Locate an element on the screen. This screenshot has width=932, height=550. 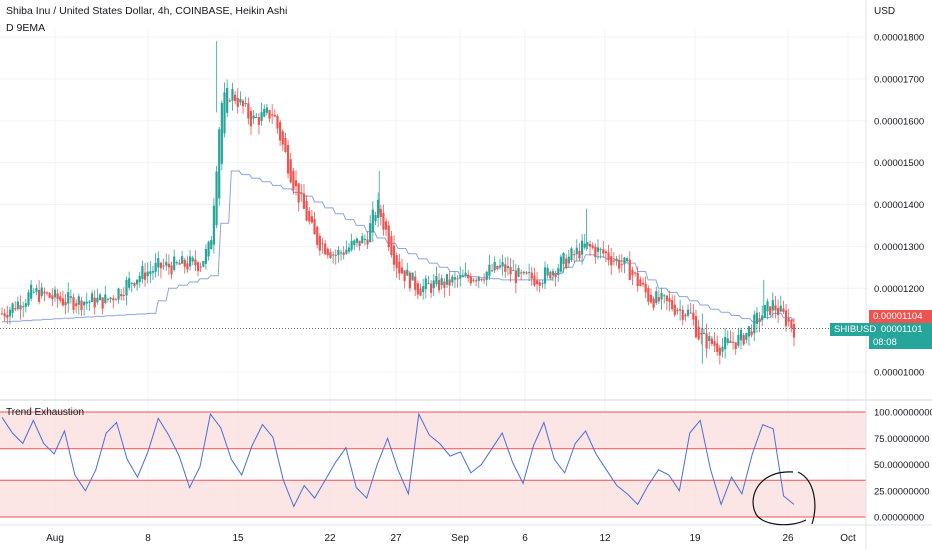
osc-y-tick-label: 100.00000000 is located at coordinates (903, 413).